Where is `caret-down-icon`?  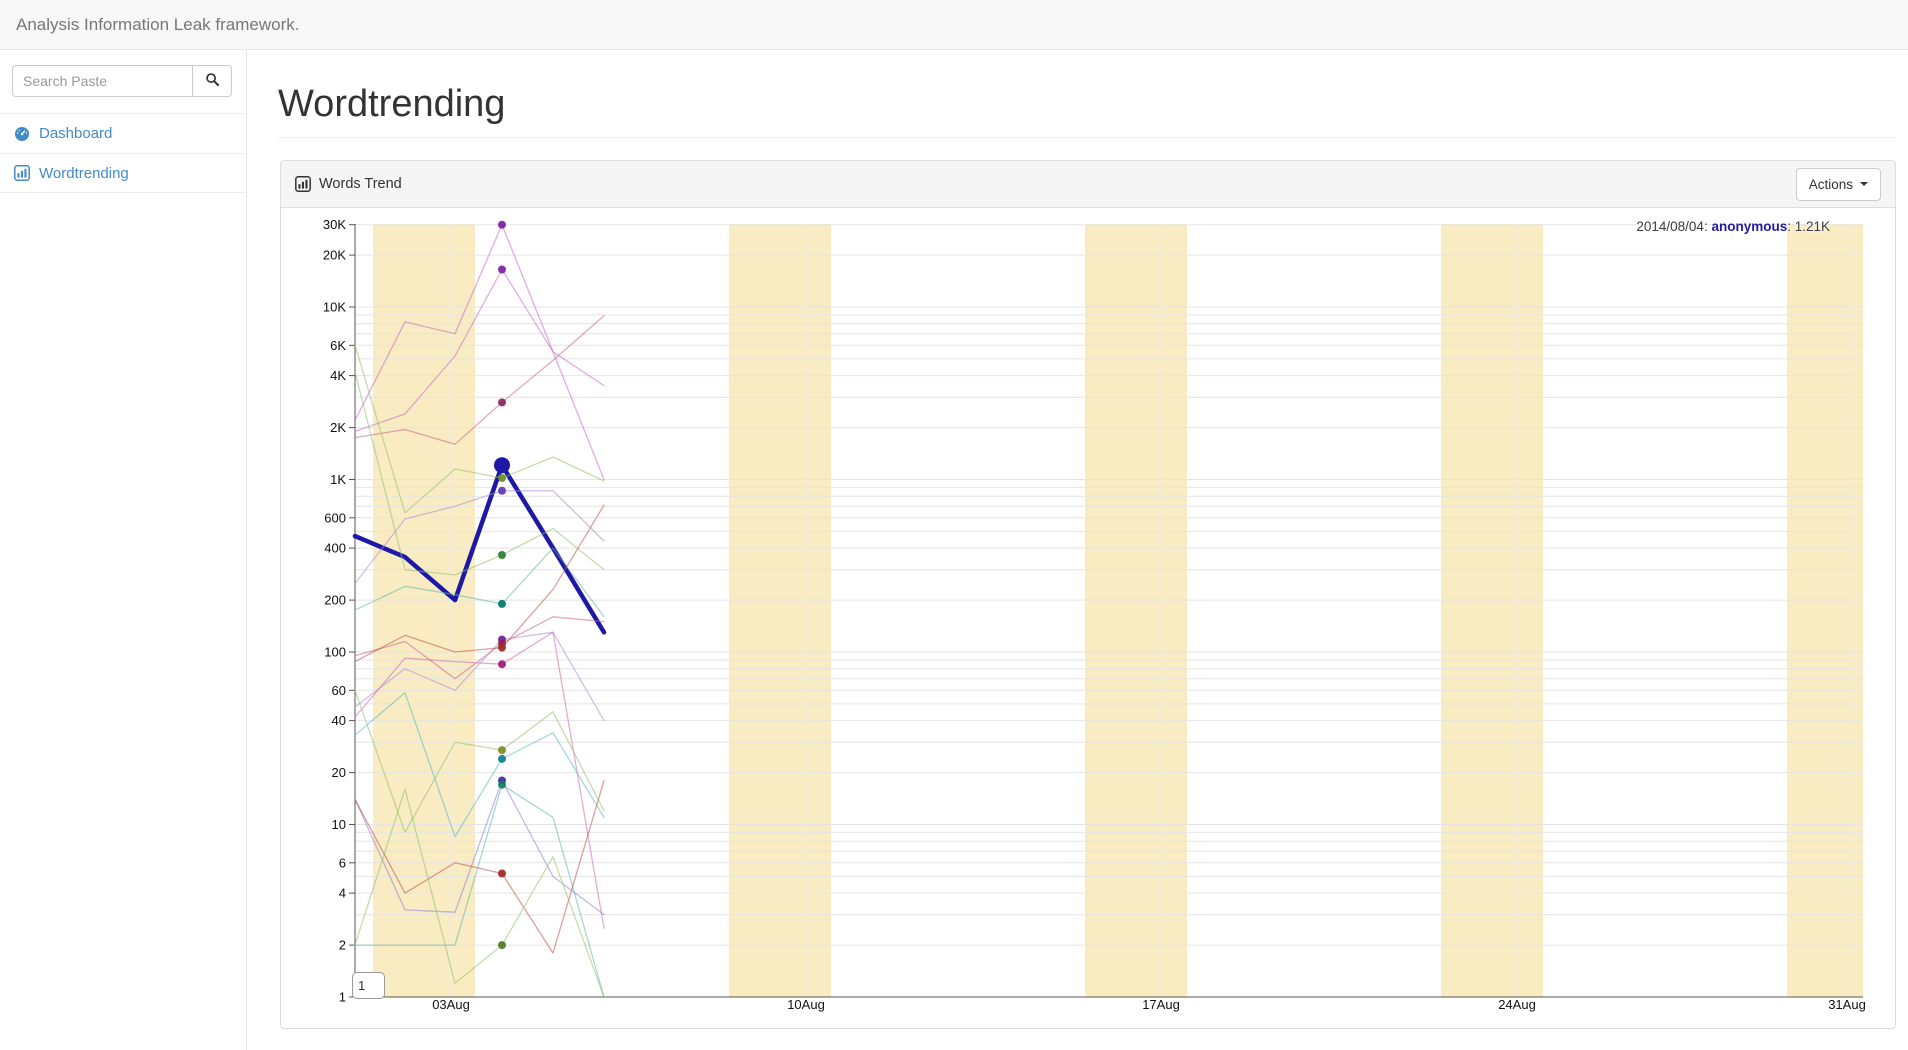
caret-down-icon is located at coordinates (1864, 184).